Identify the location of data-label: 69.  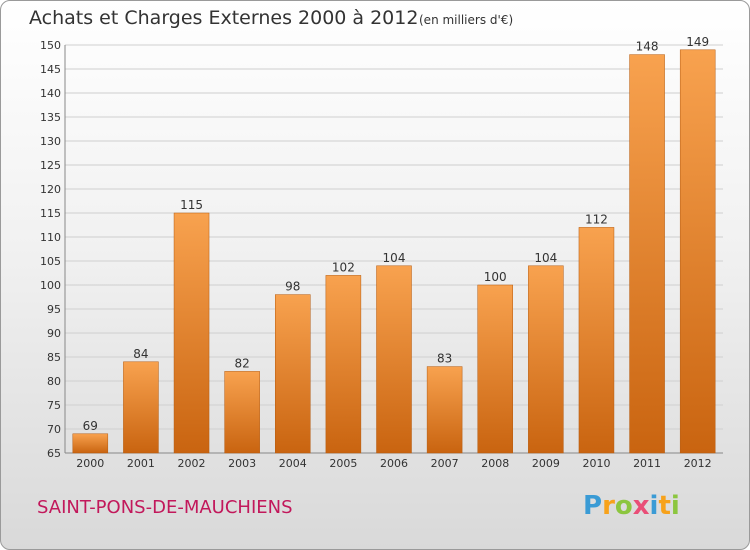
(90, 426).